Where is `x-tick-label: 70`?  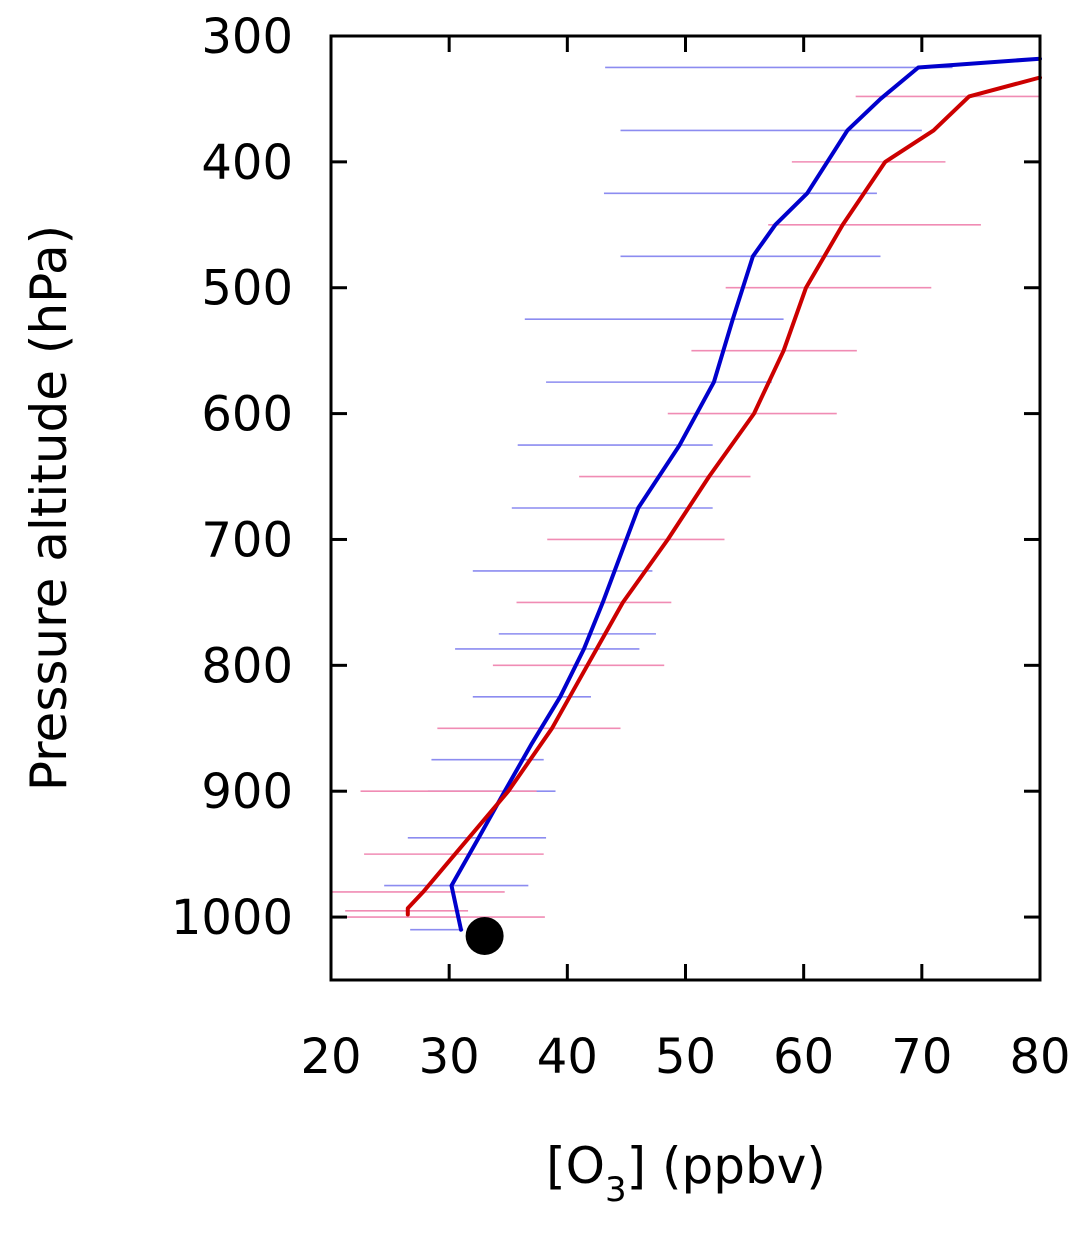
x-tick-label: 70 is located at coordinates (921, 1057).